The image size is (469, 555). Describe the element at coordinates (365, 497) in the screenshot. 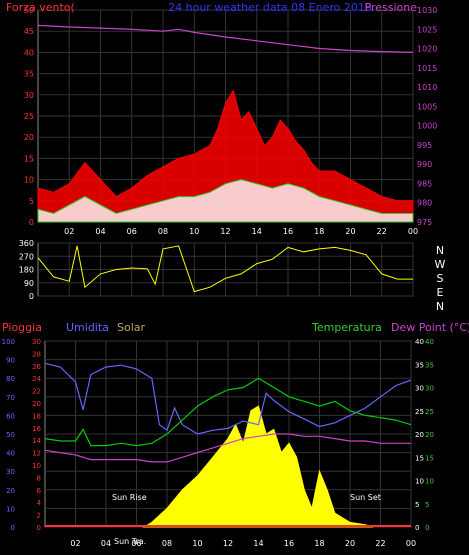

I see `sunset-annotation: Sun Set` at that location.